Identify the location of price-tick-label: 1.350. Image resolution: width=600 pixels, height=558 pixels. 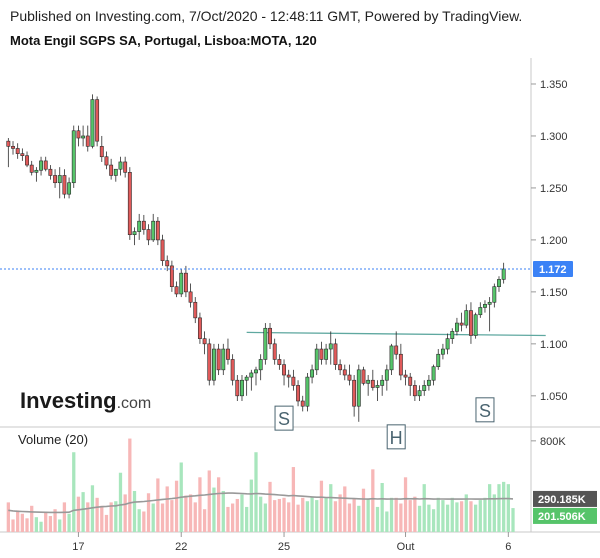
(554, 85).